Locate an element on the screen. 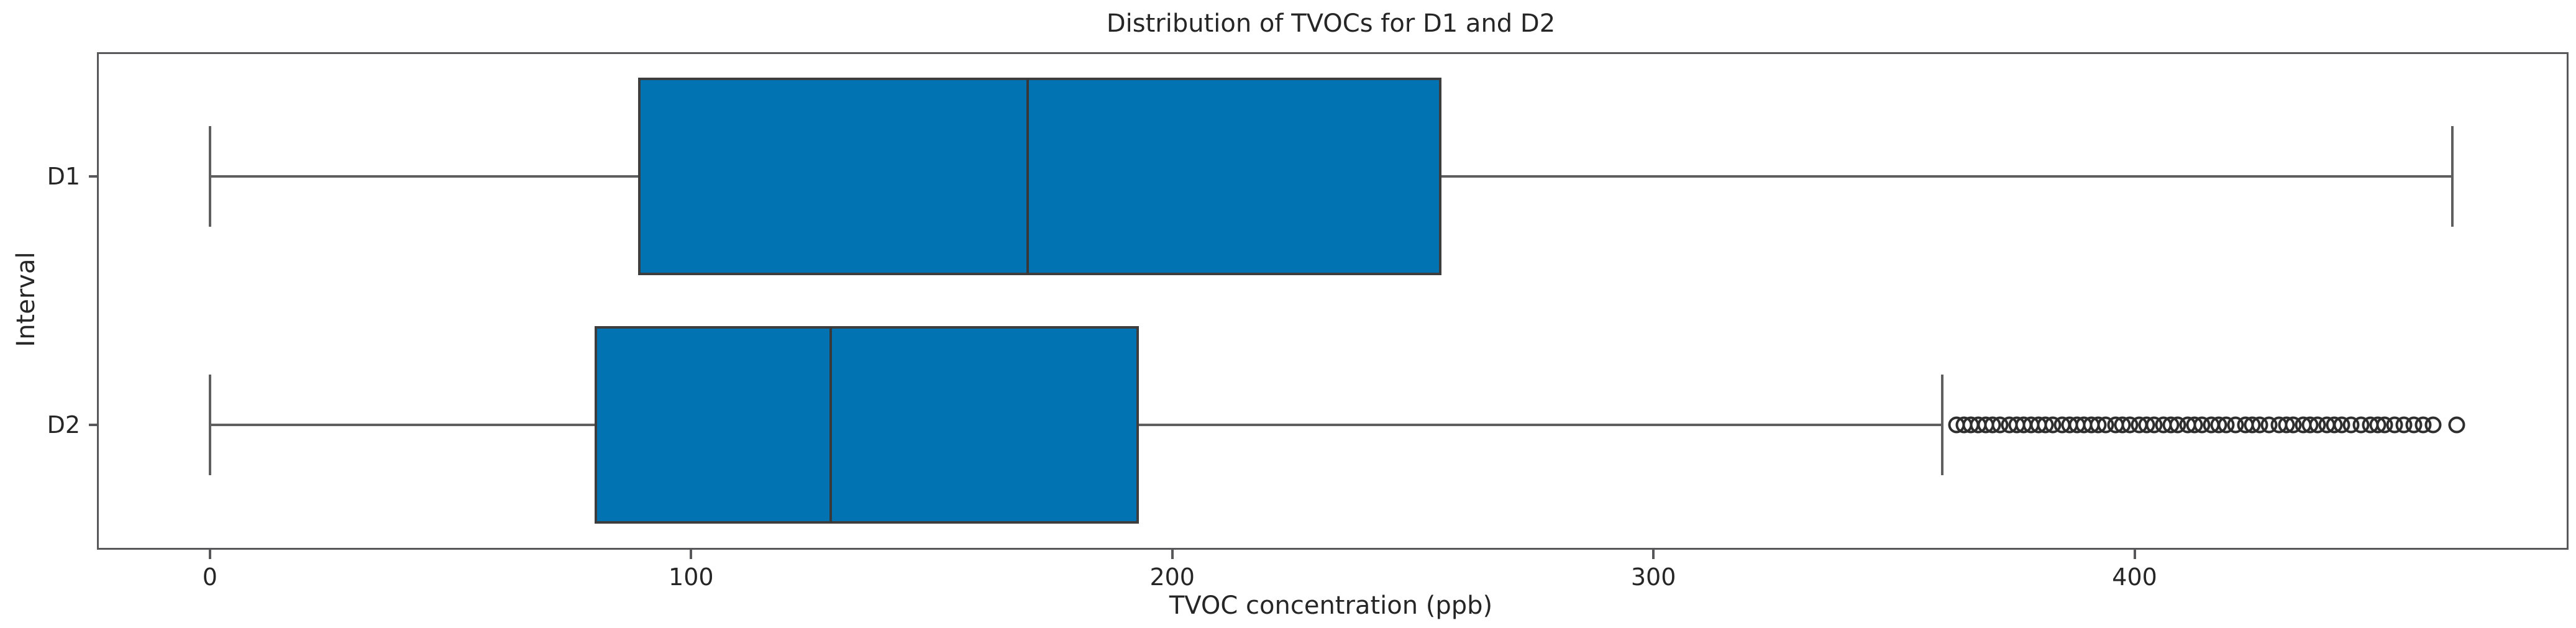 The width and height of the screenshot is (2576, 628). y-tick-mark-d2 is located at coordinates (94, 425).